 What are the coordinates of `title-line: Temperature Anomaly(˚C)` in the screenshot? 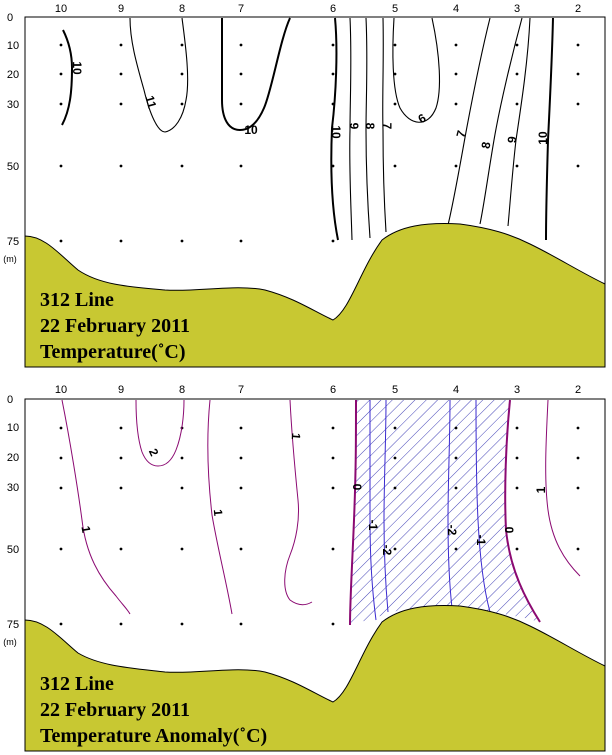 It's located at (153, 736).